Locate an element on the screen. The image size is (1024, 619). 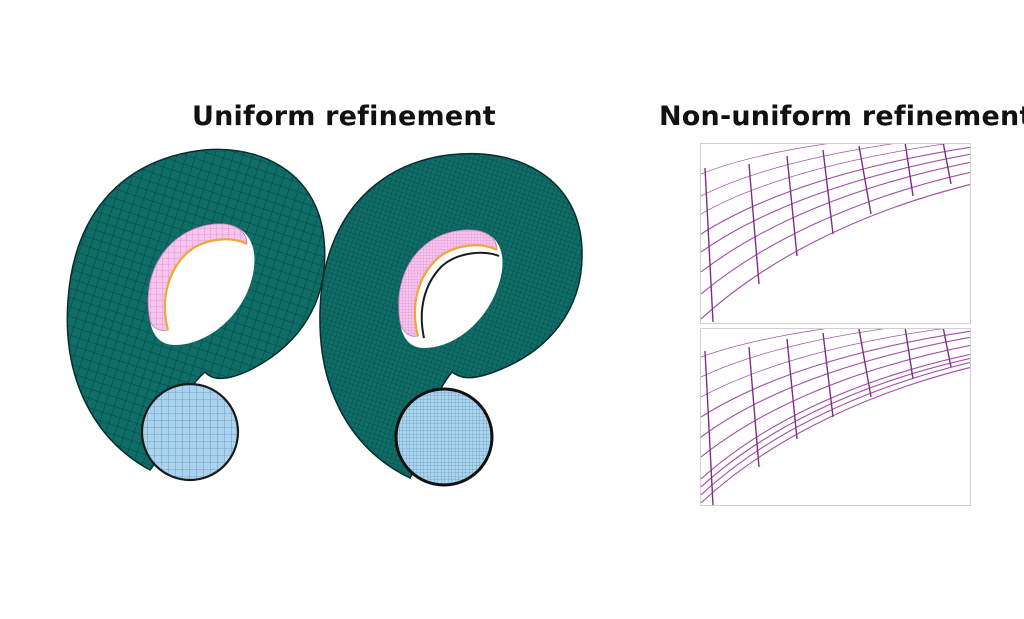
coarse-end-cap is located at coordinates (190, 432).